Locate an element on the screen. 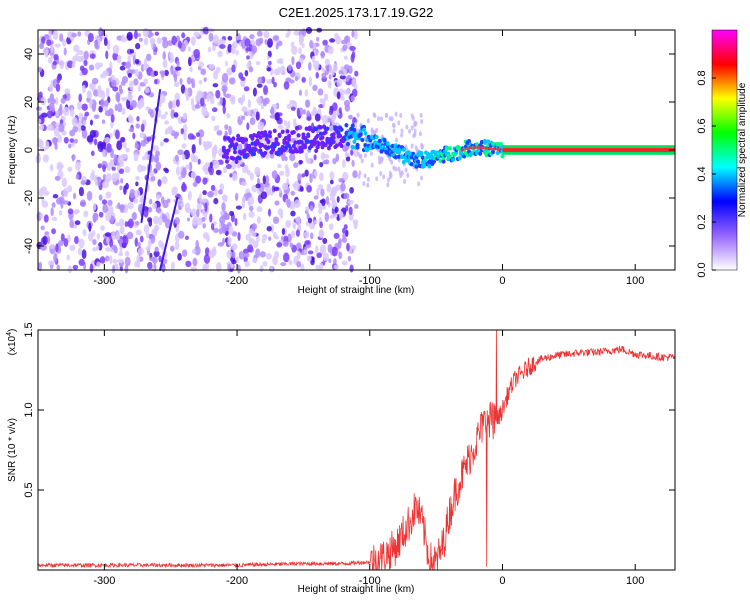  ridge-peak is located at coordinates (494, 149).